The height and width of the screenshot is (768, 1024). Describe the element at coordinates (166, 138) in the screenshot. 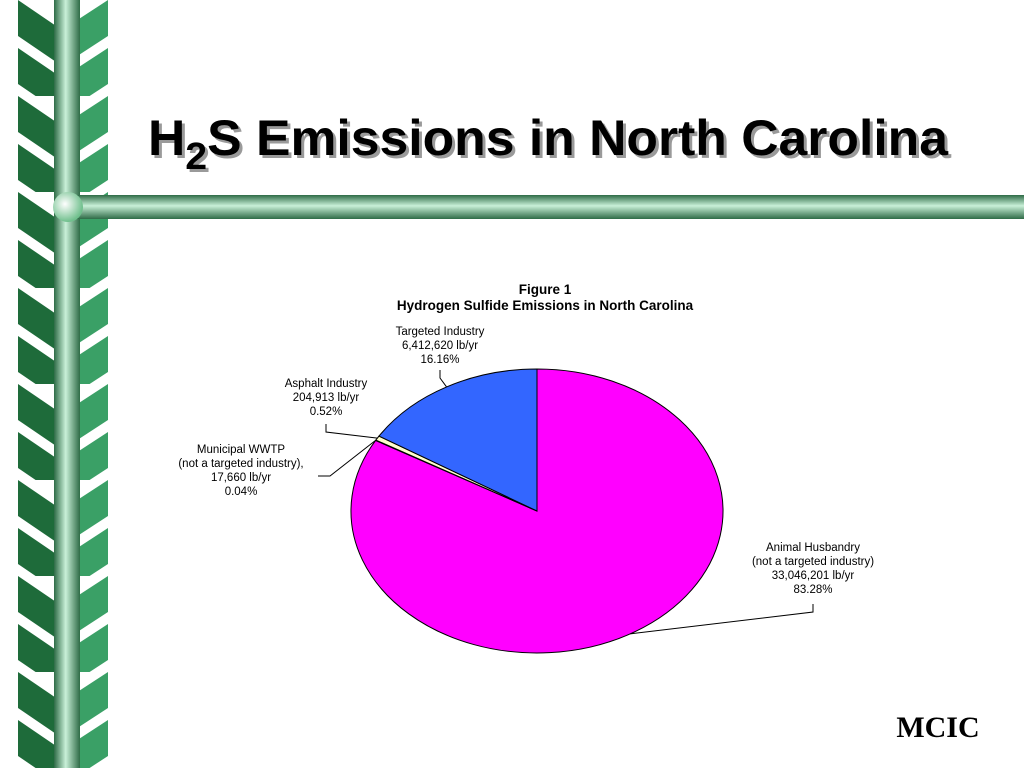

I see `title-part: H` at that location.